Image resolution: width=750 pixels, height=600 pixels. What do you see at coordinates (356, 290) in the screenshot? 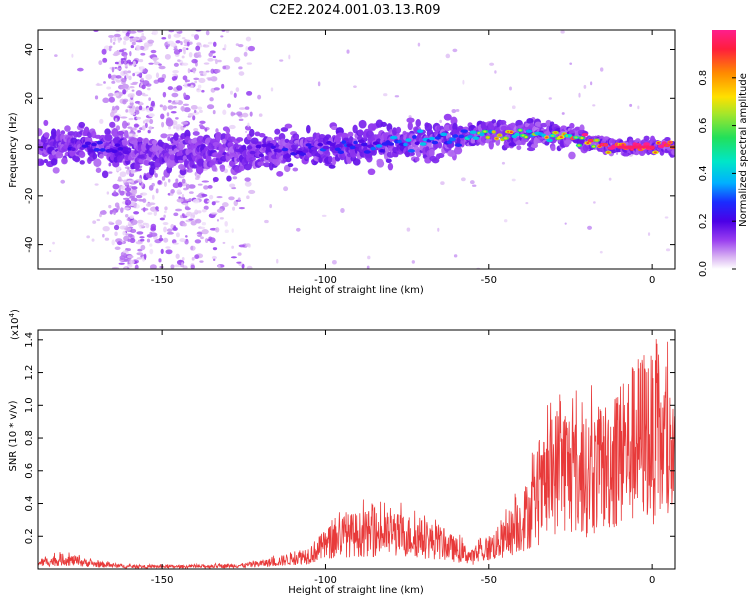
I see `spectrogram-x-label: Height of straight line (km)` at bounding box center [356, 290].